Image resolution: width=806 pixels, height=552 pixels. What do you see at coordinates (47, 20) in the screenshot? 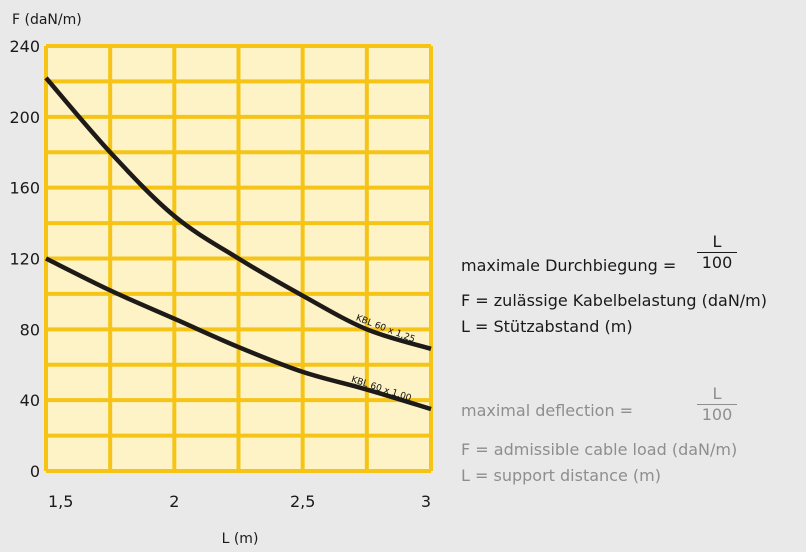
I see `y-axis-label: F (daN/m)` at bounding box center [47, 20].